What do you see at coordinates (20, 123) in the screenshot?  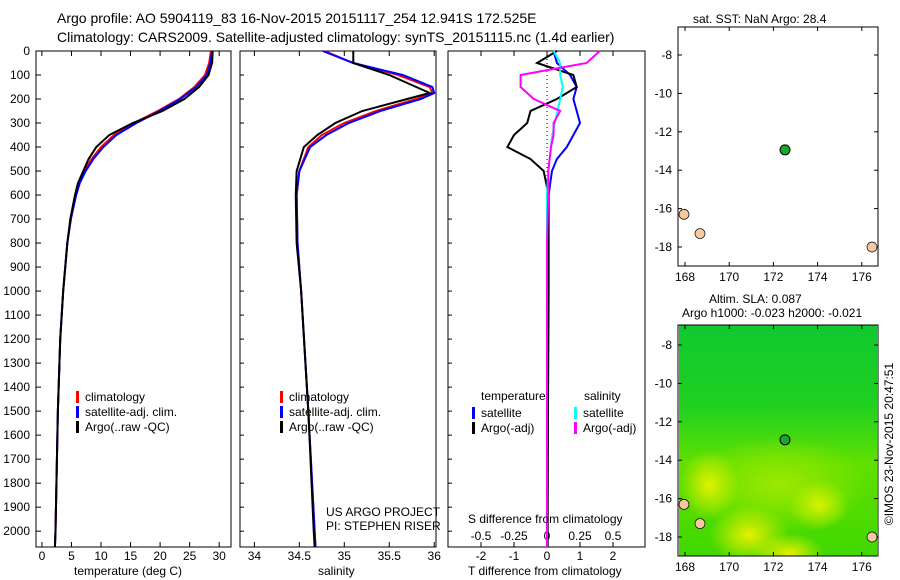 I see `y-tick-label: 300` at bounding box center [20, 123].